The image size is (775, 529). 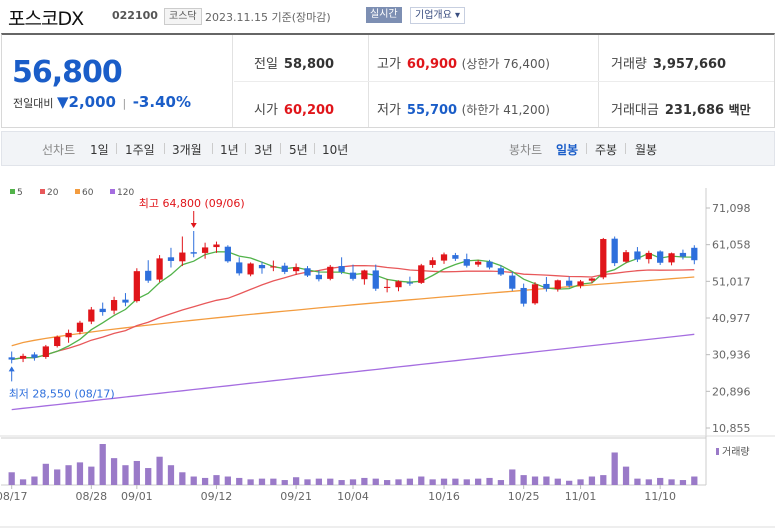 I want to click on legend-ma120: 120, so click(x=122, y=193).